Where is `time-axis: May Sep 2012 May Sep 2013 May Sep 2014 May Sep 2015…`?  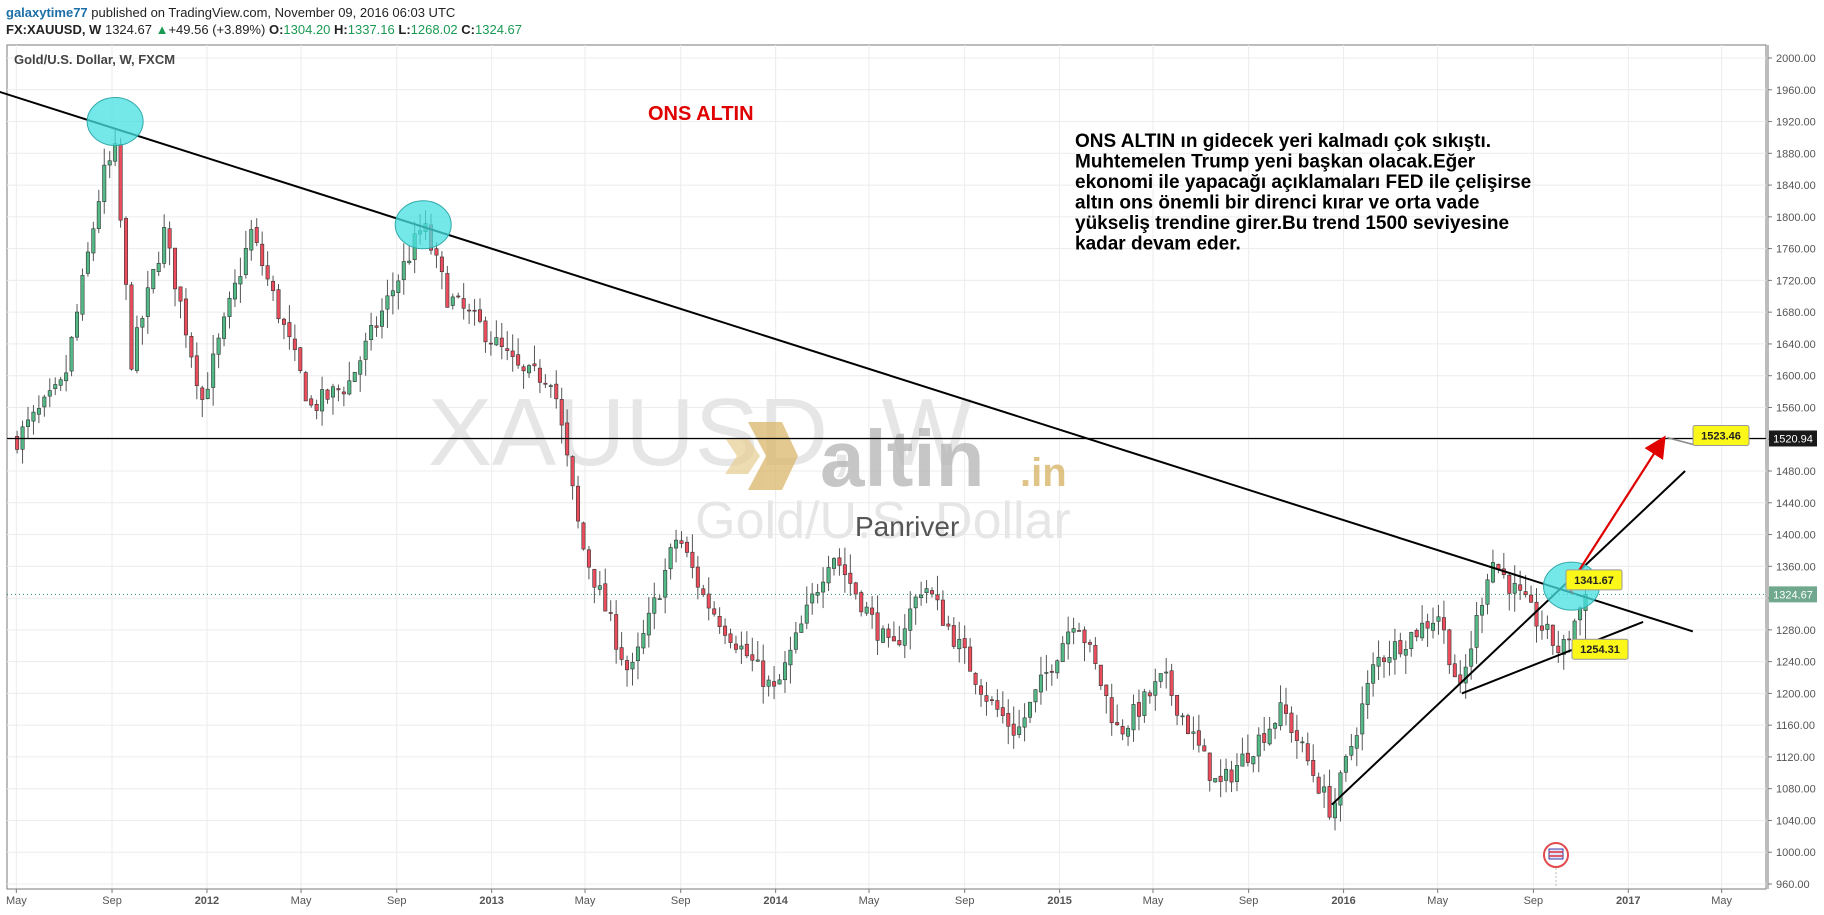
time-axis: May Sep 2012 May Sep 2013 May Sep 2014 May Sep 2015… is located at coordinates (886, 897).